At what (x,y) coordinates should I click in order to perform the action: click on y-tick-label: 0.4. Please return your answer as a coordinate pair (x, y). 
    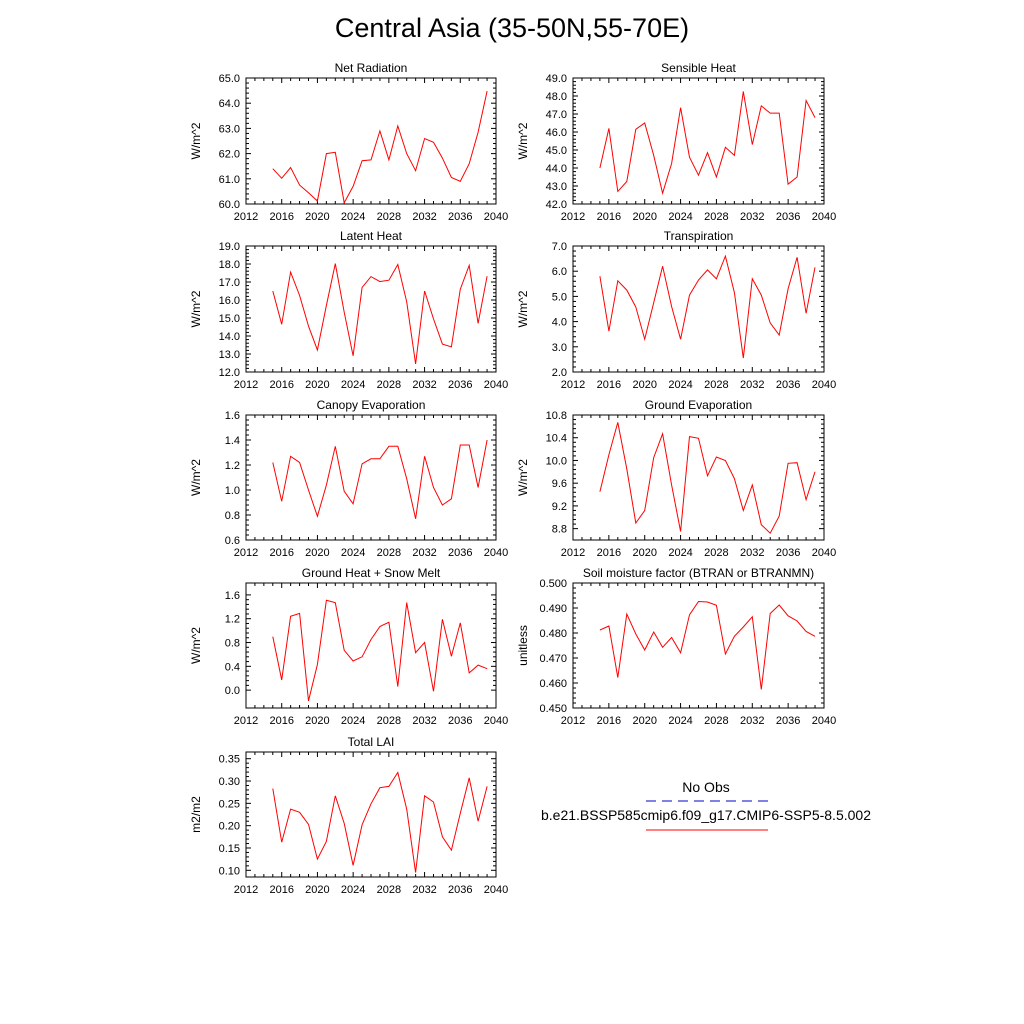
    Looking at the image, I should click on (232, 667).